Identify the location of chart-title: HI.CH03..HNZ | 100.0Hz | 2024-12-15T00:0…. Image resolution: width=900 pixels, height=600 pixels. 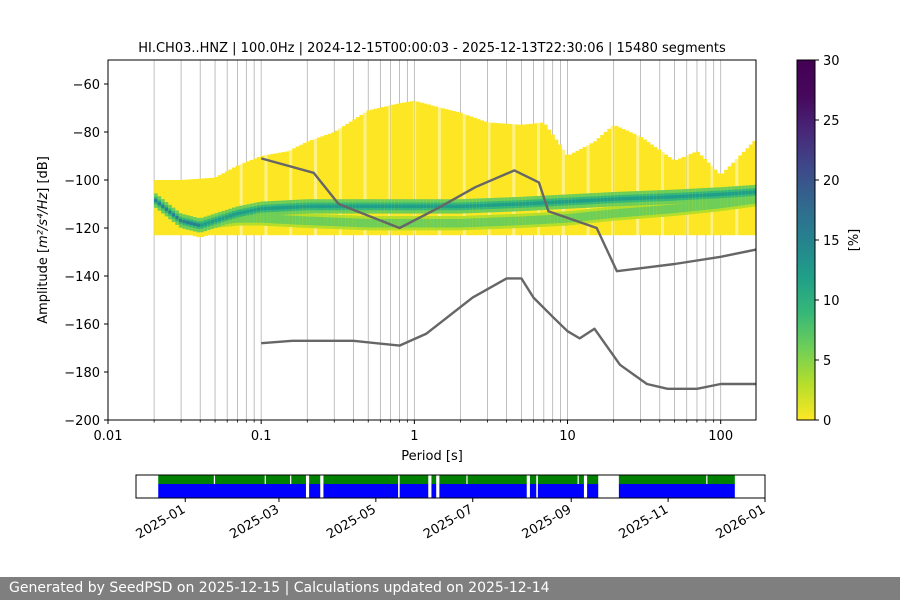
(432, 48).